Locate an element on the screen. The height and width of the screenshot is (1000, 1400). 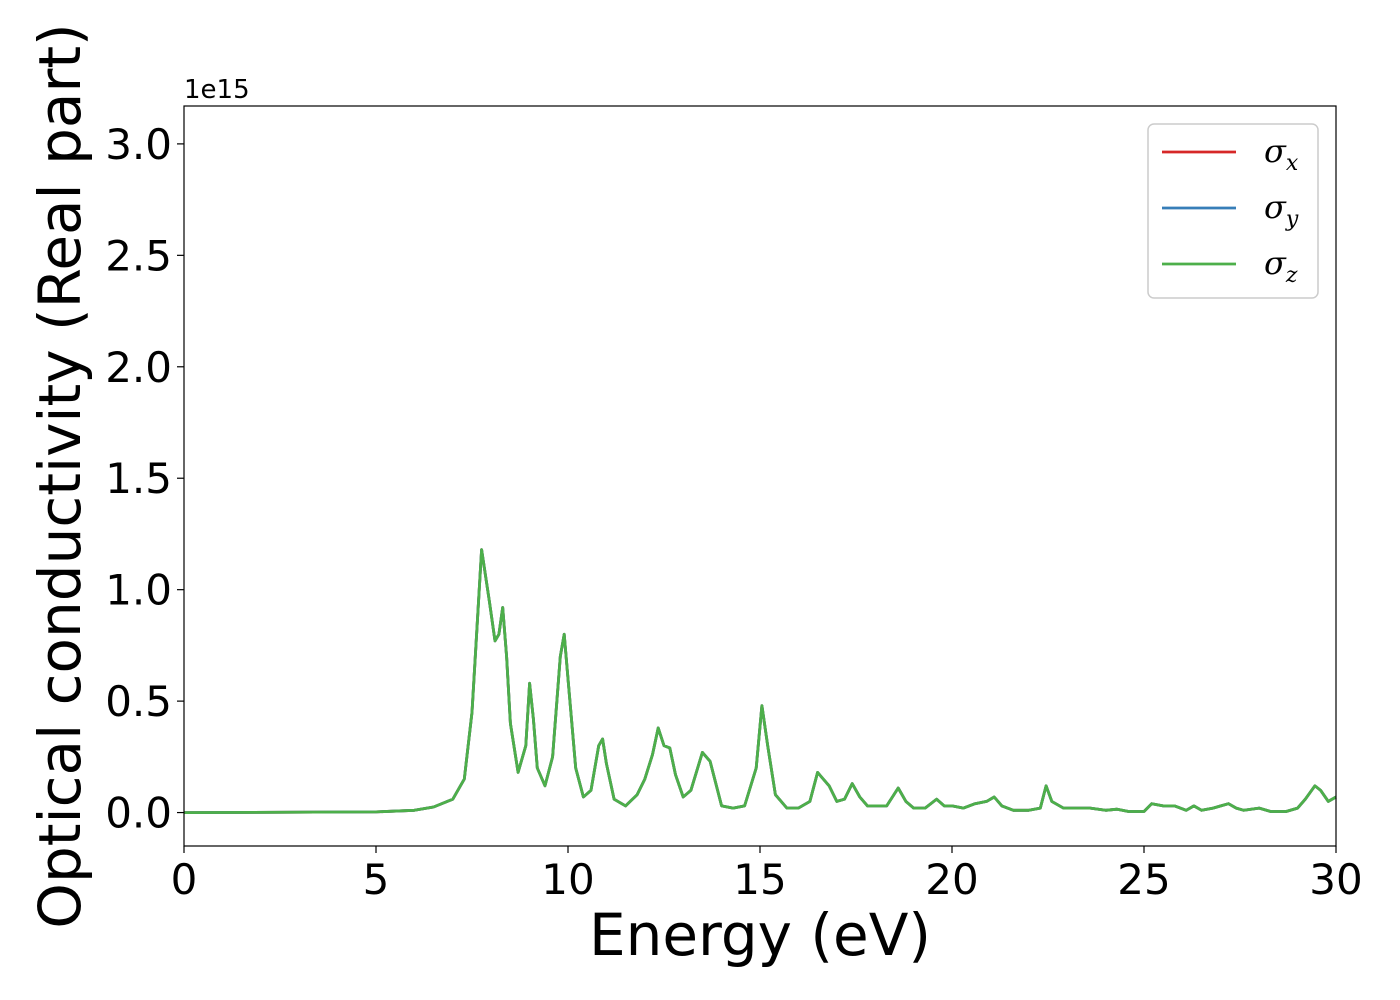
x-tick-label: 30 is located at coordinates (1335, 879).